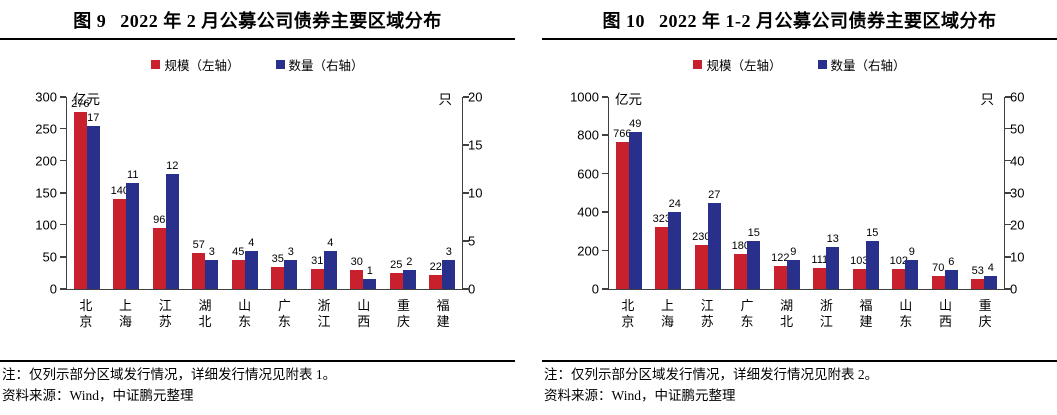  What do you see at coordinates (278, 193) in the screenshot?
I see `bar-column: 35` at bounding box center [278, 193].